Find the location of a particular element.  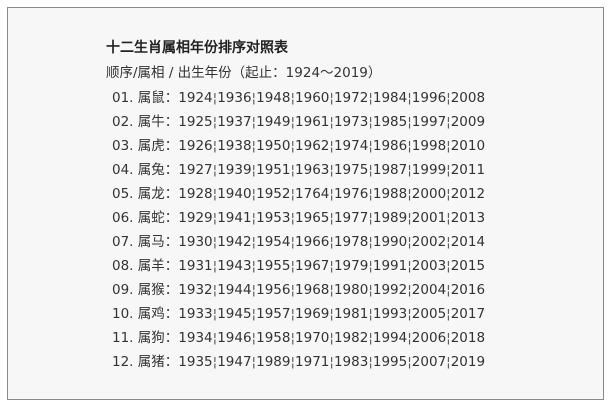

birth-year: 2012 is located at coordinates (468, 194).